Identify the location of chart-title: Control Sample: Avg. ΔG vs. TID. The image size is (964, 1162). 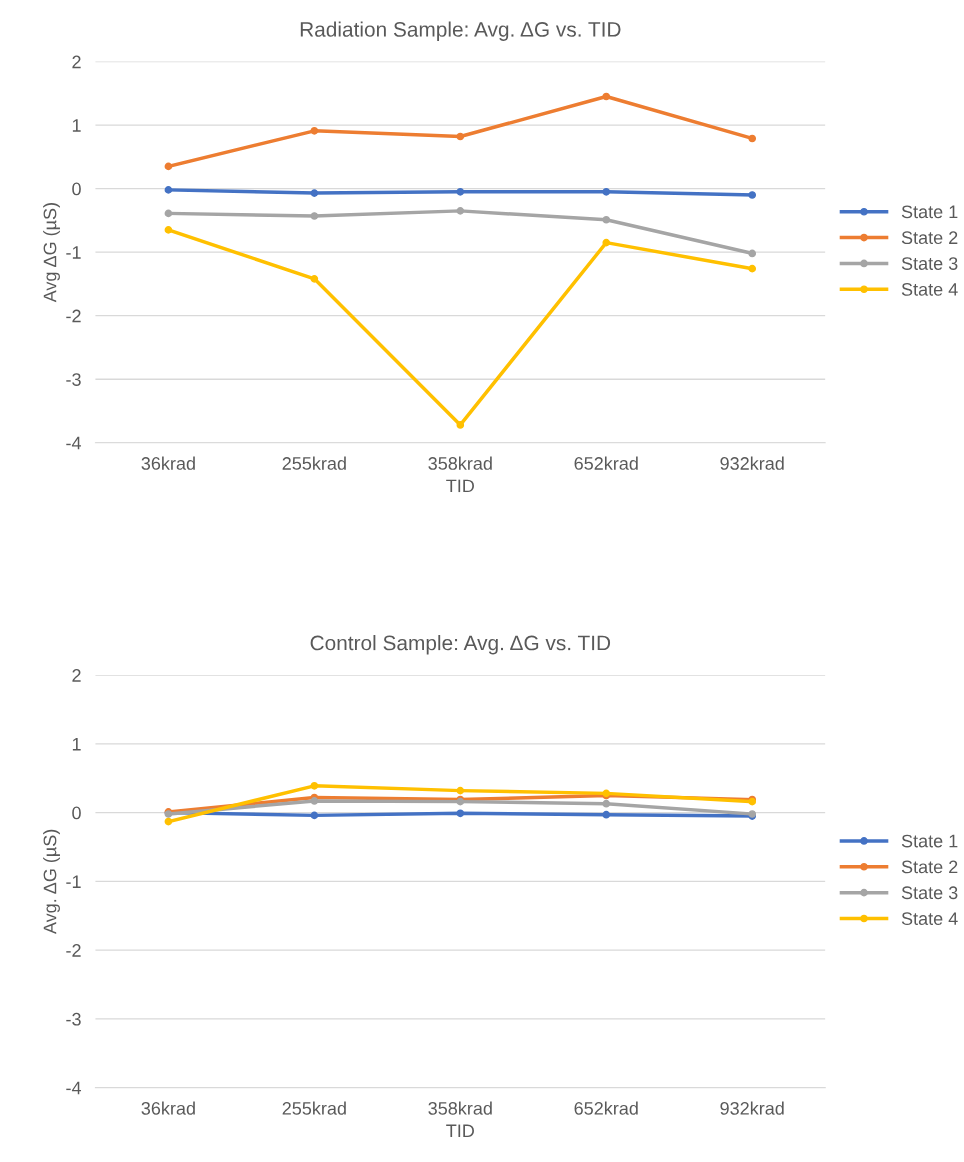
(460, 645).